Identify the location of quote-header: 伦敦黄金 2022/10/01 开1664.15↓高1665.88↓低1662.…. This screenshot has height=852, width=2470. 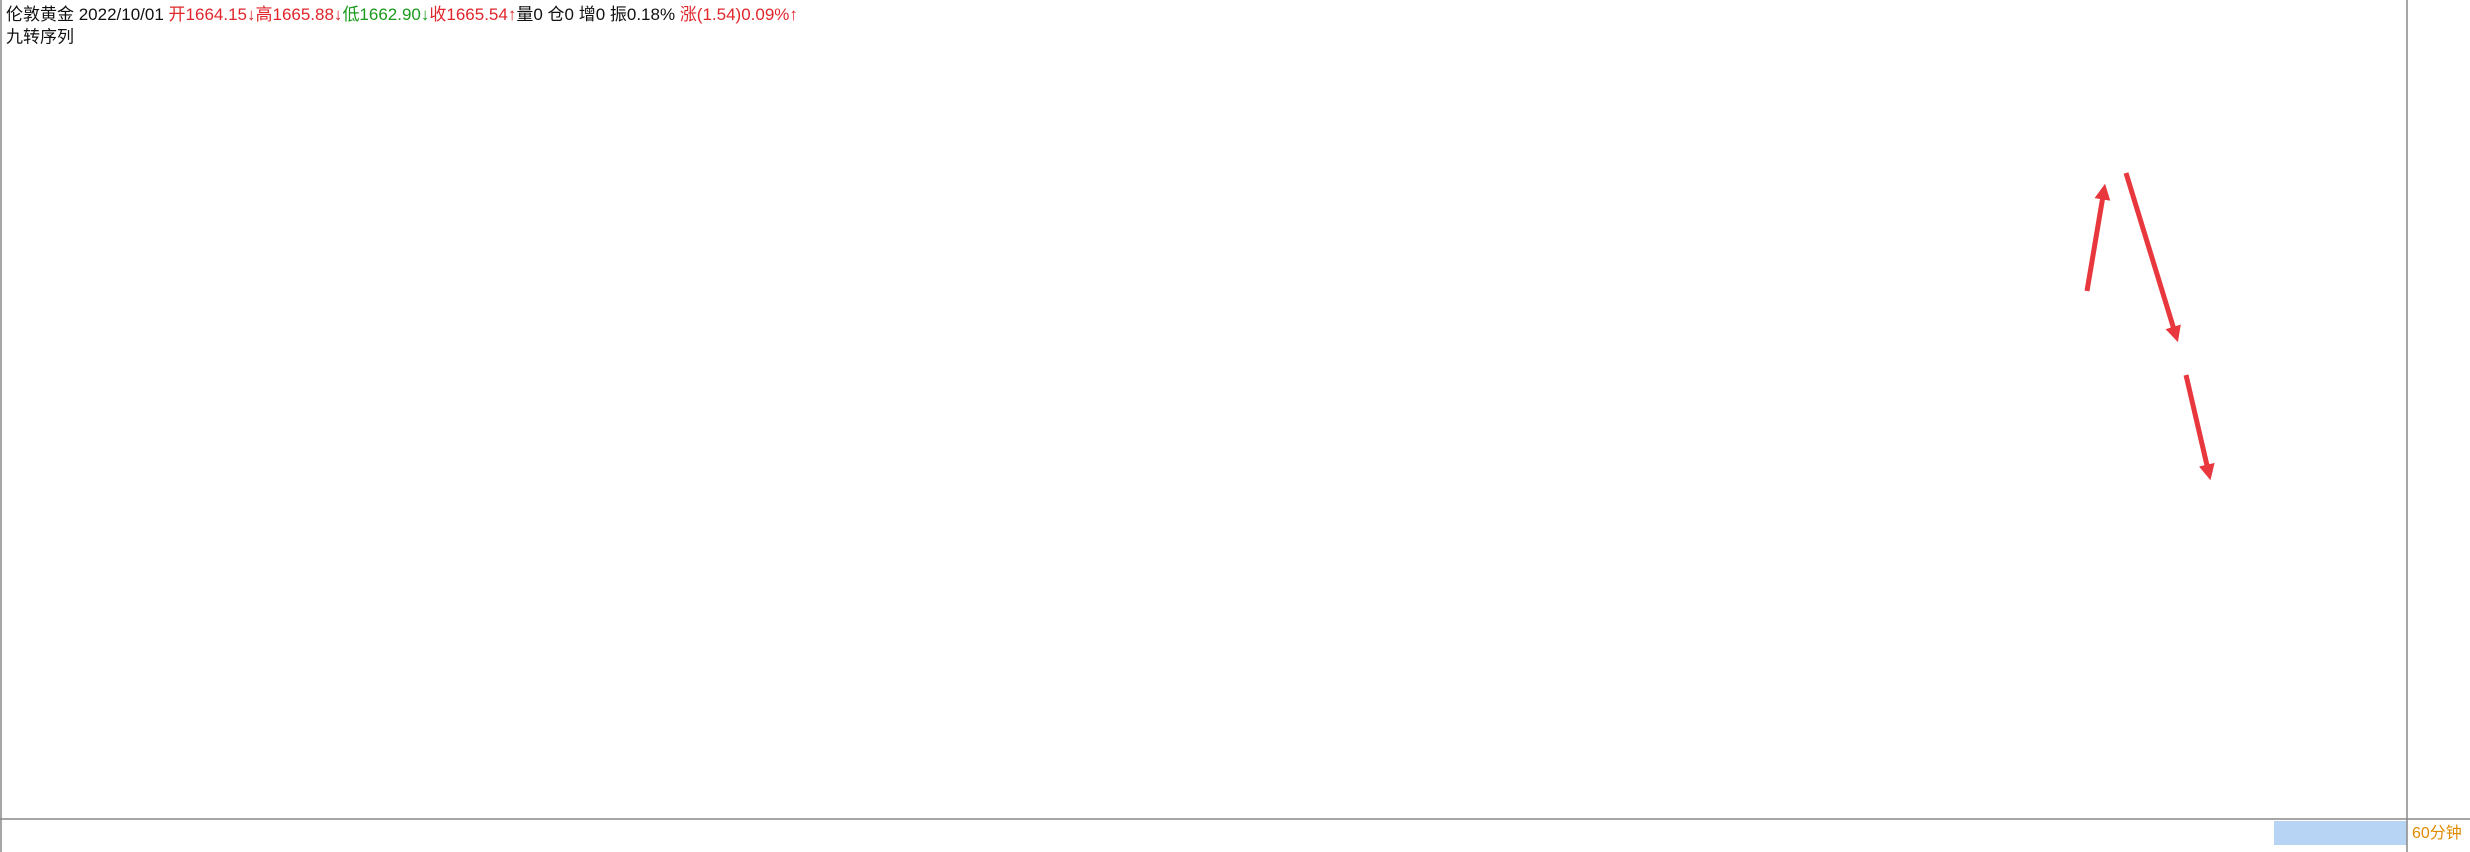
(402, 14).